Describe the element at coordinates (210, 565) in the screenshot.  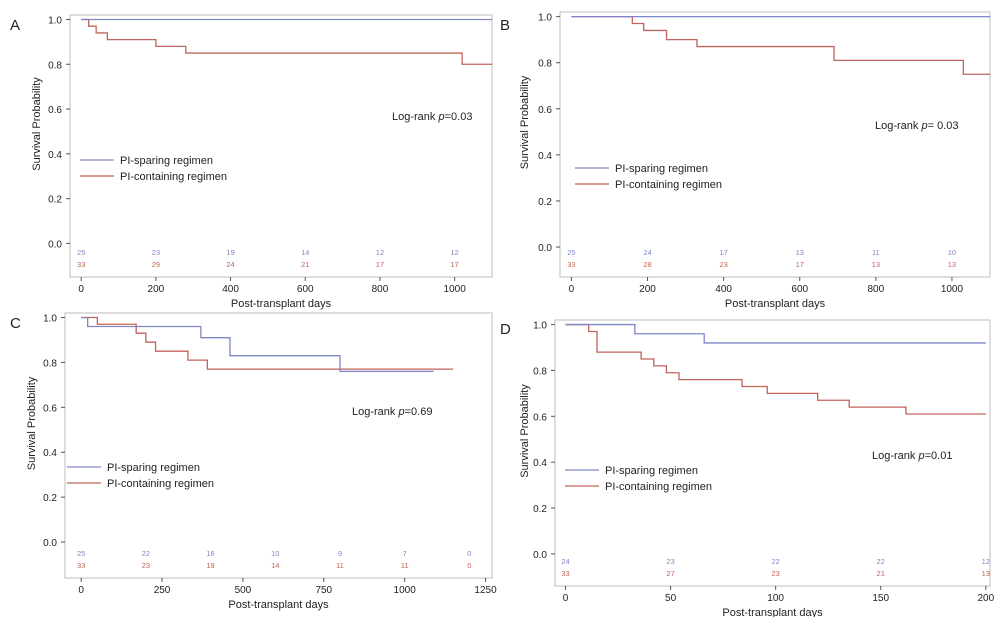
I see `at-risk-containing: 19` at that location.